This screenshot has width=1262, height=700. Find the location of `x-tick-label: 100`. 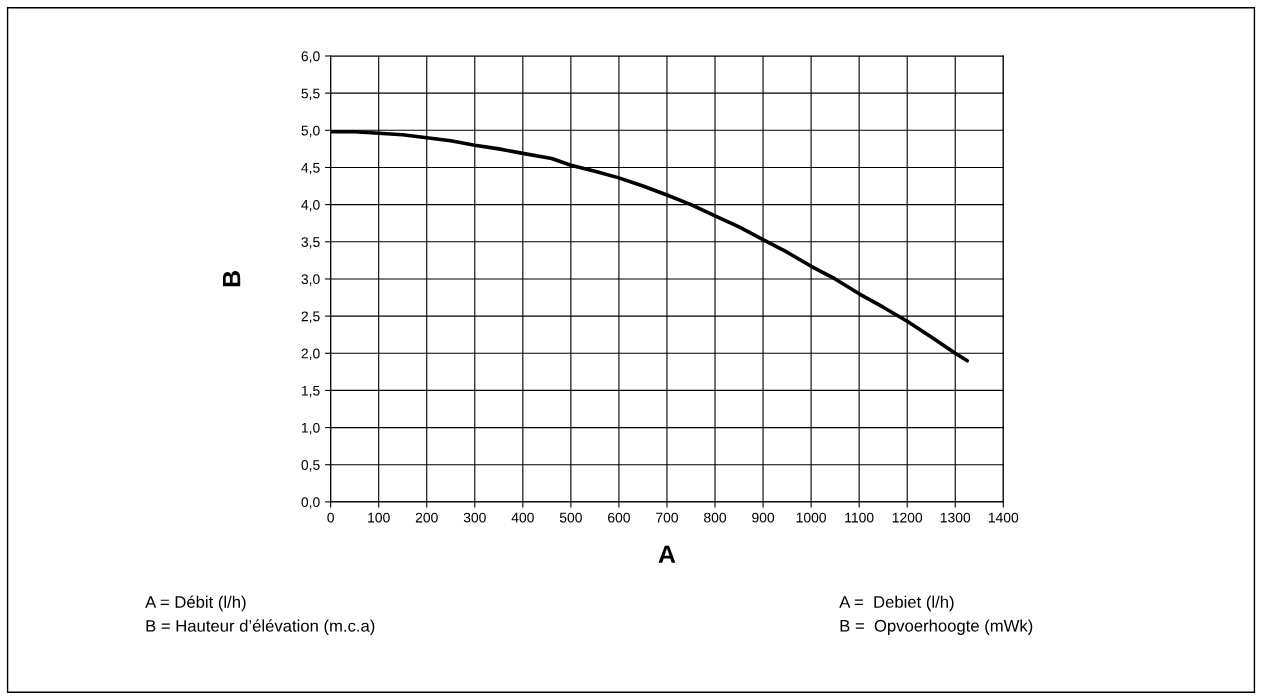

x-tick-label: 100 is located at coordinates (379, 517).